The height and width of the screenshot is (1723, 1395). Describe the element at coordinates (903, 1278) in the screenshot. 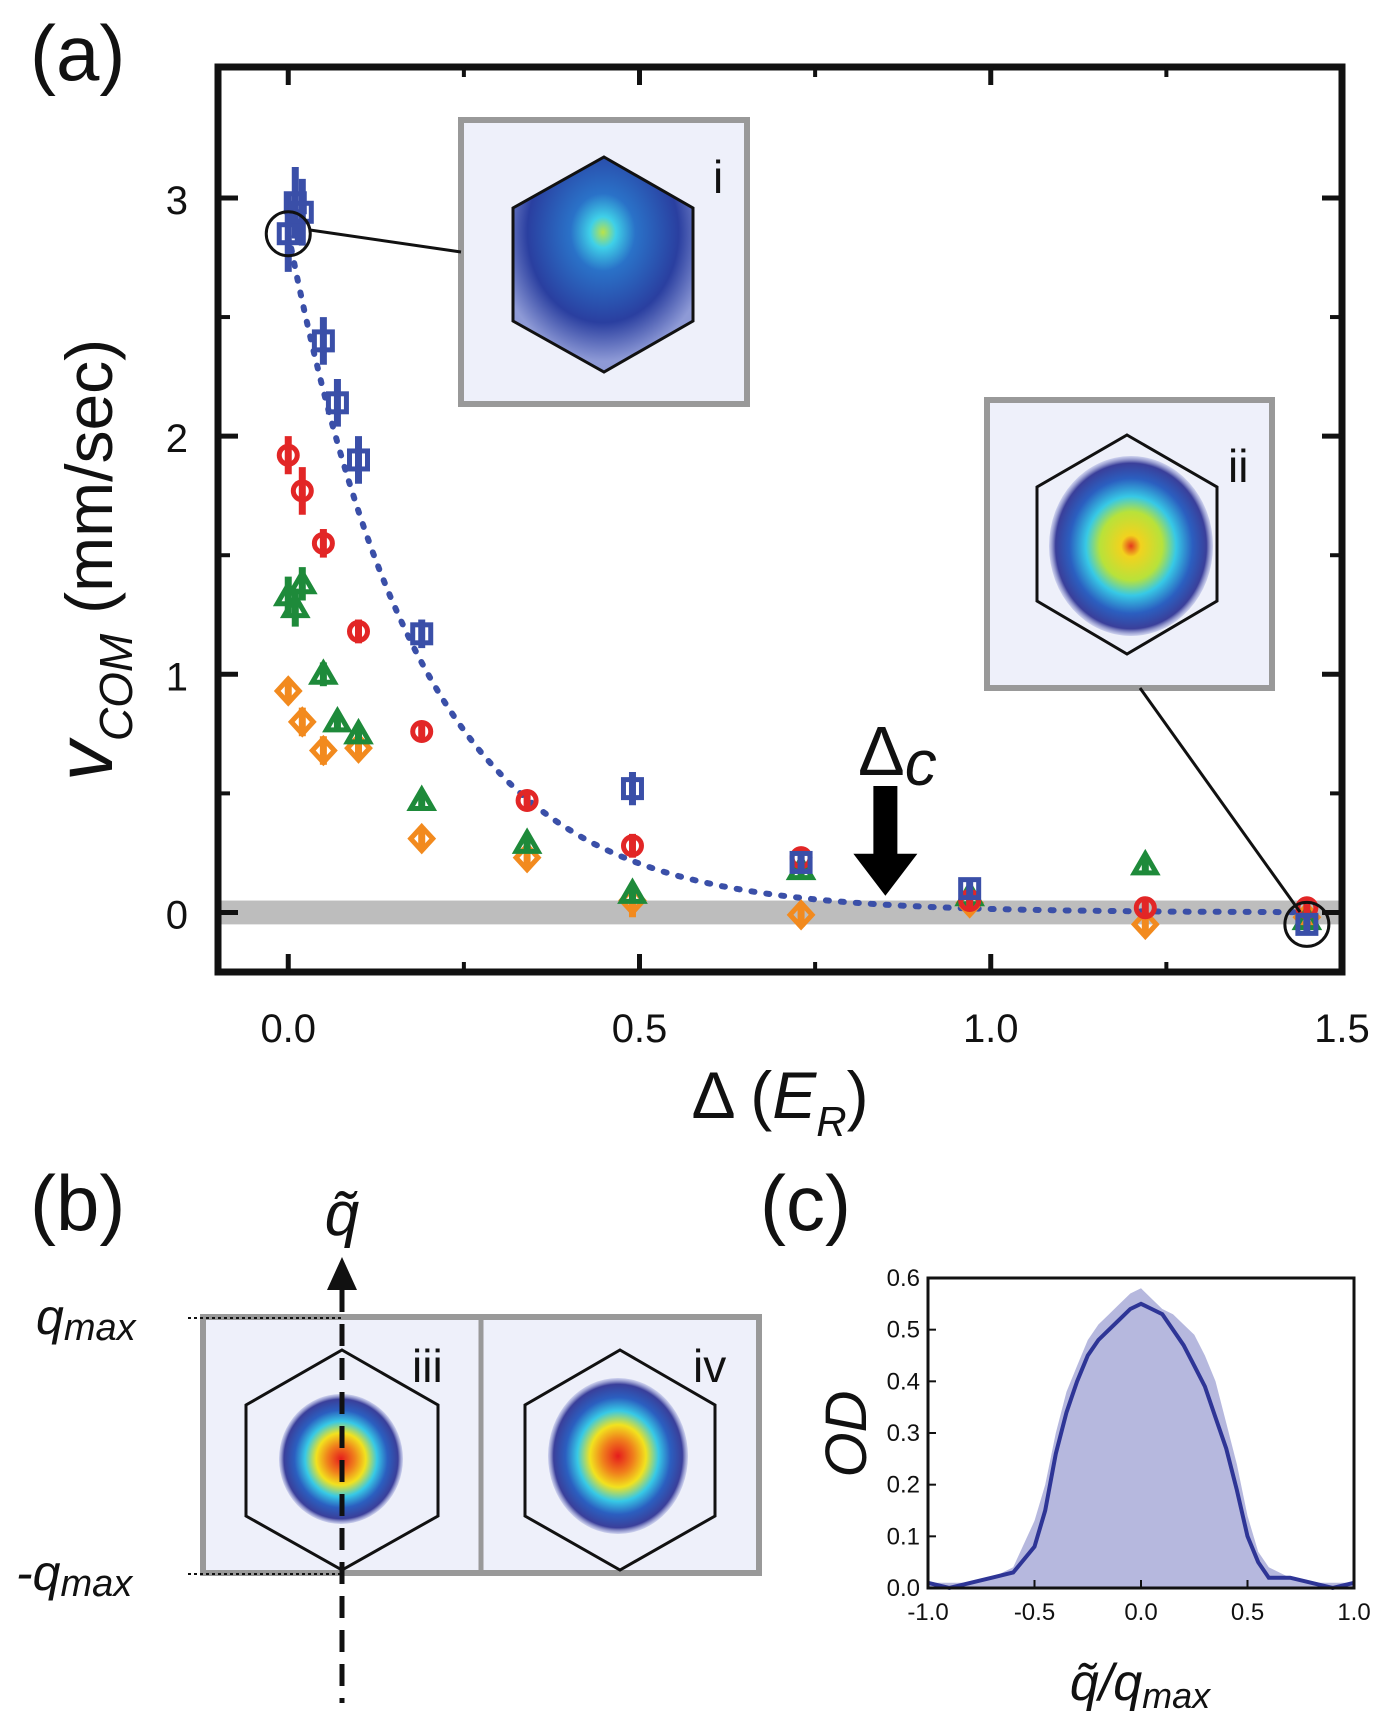

I see `c-y-tick-label: 0.6` at that location.